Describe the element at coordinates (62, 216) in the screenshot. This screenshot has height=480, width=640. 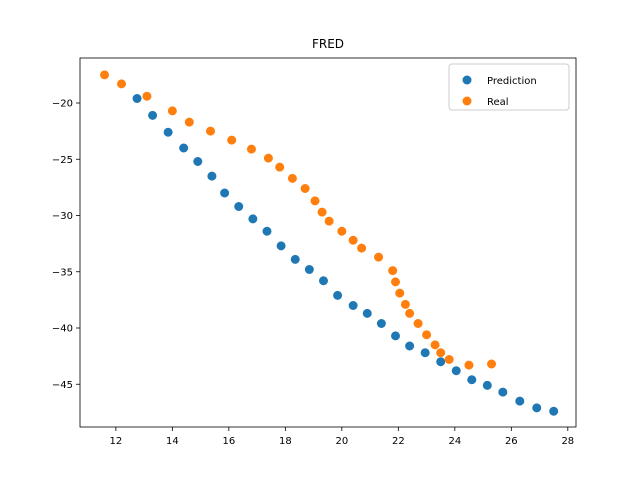
I see `y-tick-label: −30` at that location.